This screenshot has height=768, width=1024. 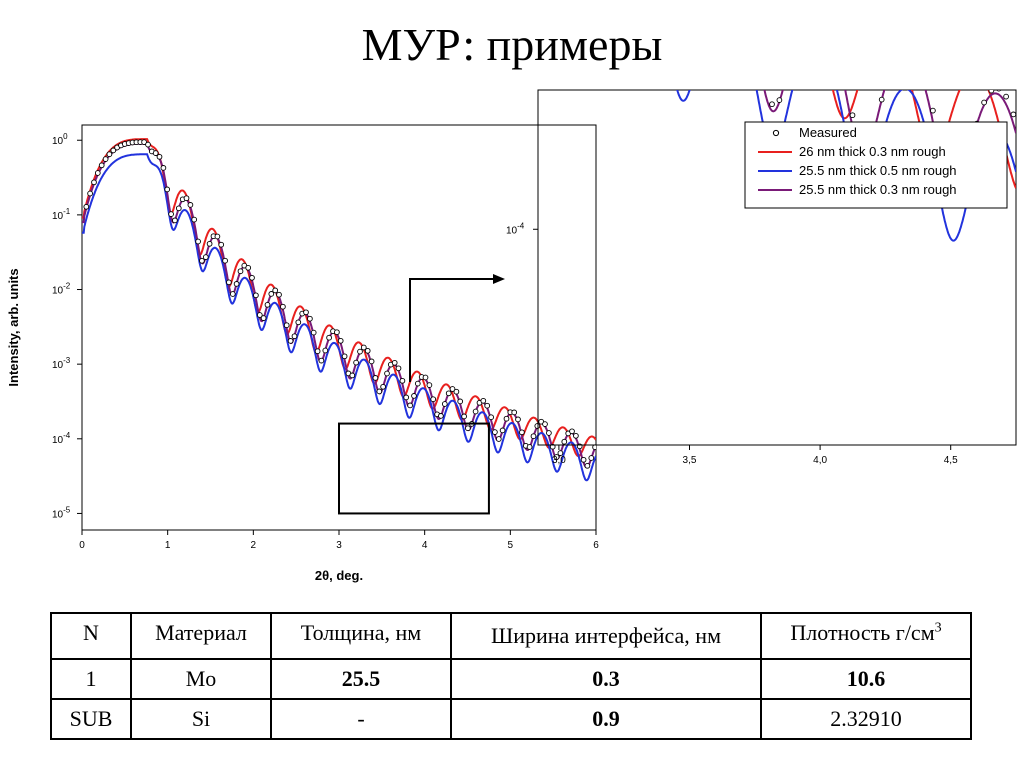 I want to click on slide-title: МУР: примеры, so click(x=512, y=44).